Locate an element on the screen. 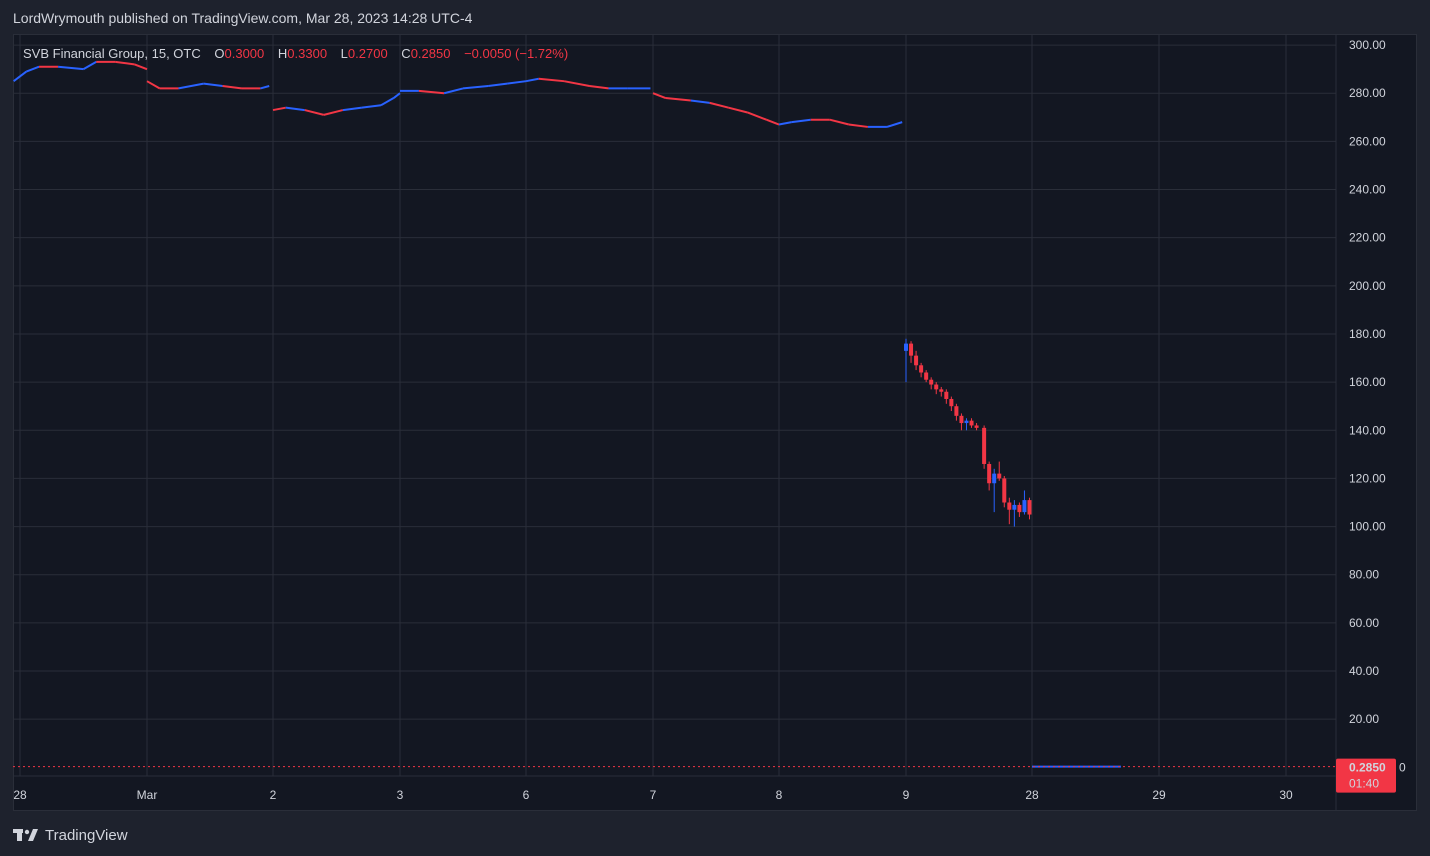 The height and width of the screenshot is (856, 1430). last-price-tag: 0.2850 01:40 0 is located at coordinates (1371, 775).